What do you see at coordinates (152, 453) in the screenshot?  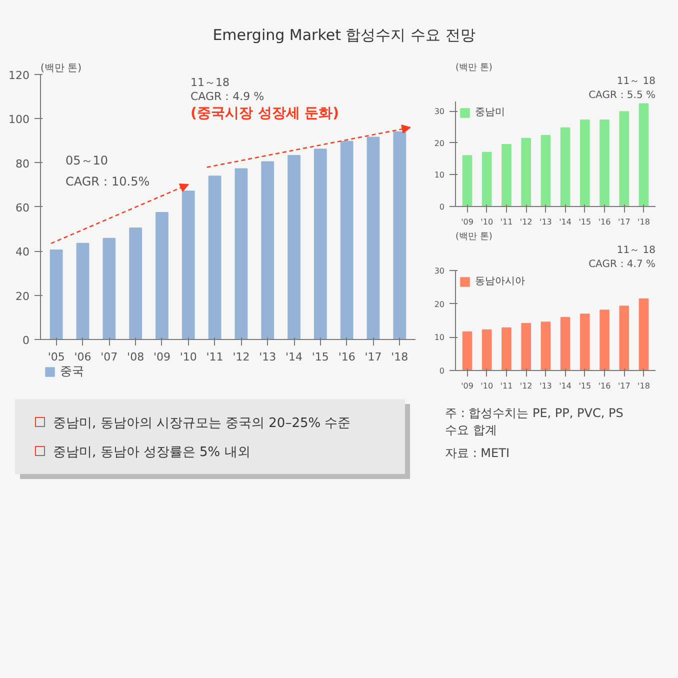 I see `text: 중남미, 동남아 성장률은 5% 내외` at bounding box center [152, 453].